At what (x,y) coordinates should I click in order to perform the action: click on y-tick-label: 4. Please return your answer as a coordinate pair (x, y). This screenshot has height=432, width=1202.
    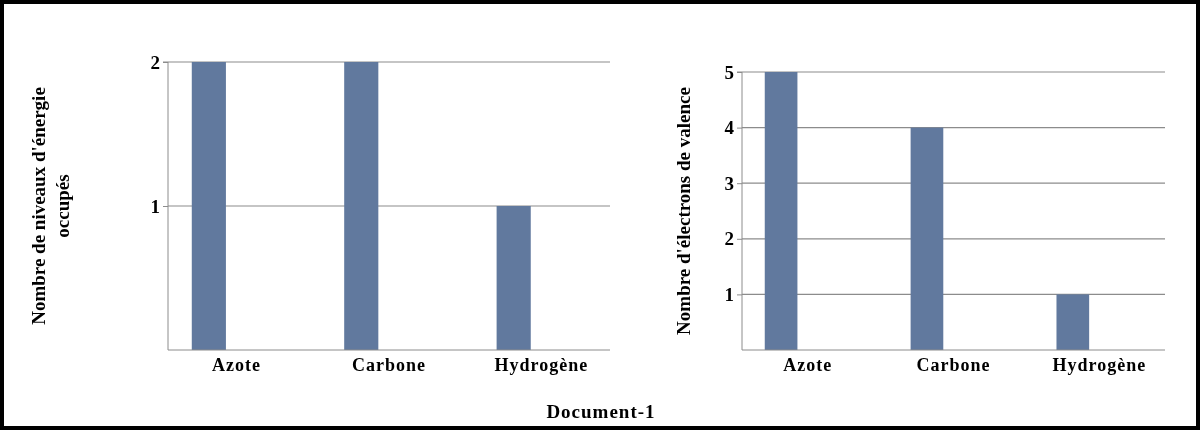
    Looking at the image, I should click on (729, 128).